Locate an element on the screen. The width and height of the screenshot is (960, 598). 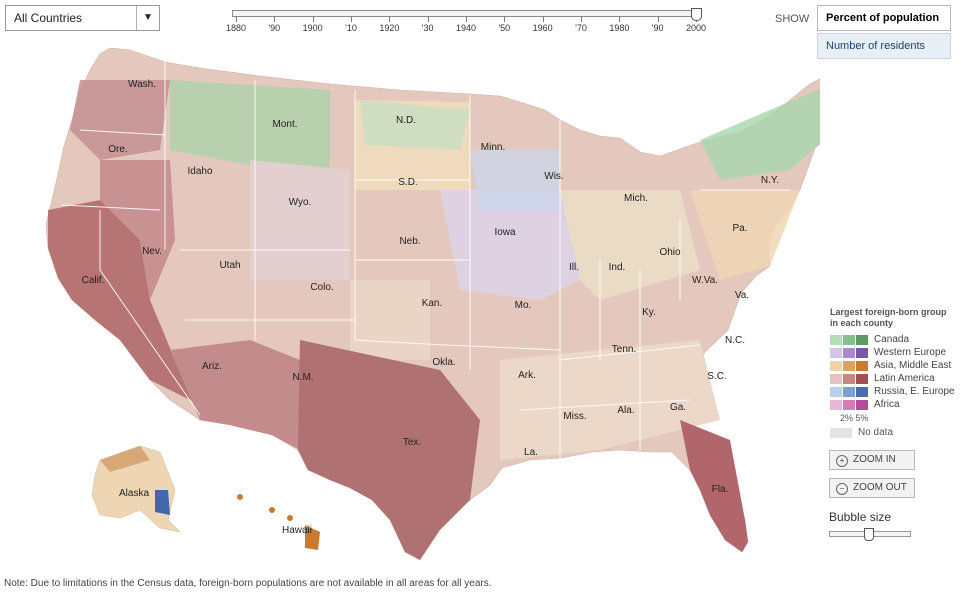
zoom-out-icon: − is located at coordinates (842, 489).